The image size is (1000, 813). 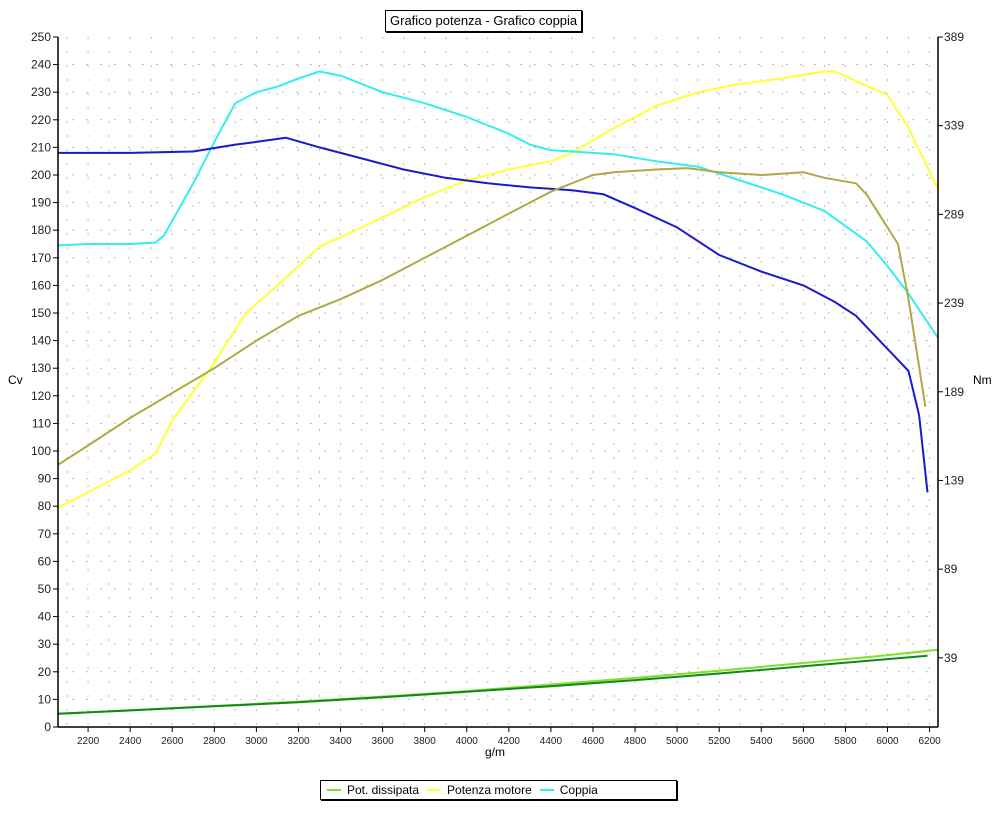 What do you see at coordinates (298, 741) in the screenshot?
I see `x-tick-label: 3200` at bounding box center [298, 741].